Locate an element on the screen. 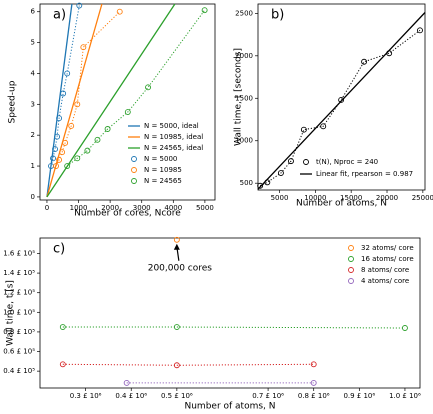  y-tick-label: 6 is located at coordinates (33, 12).